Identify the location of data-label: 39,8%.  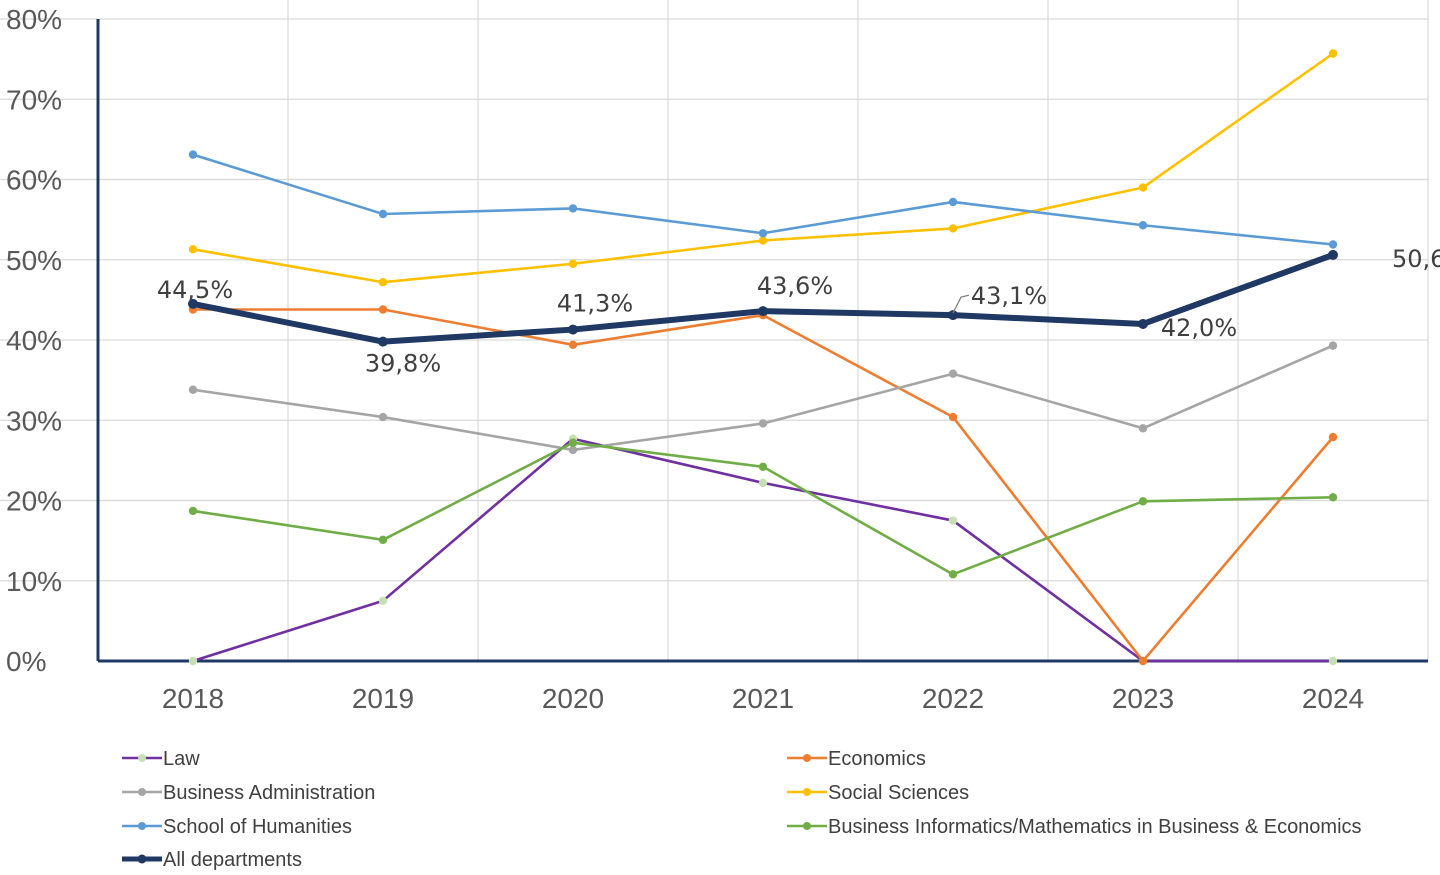
(403, 364).